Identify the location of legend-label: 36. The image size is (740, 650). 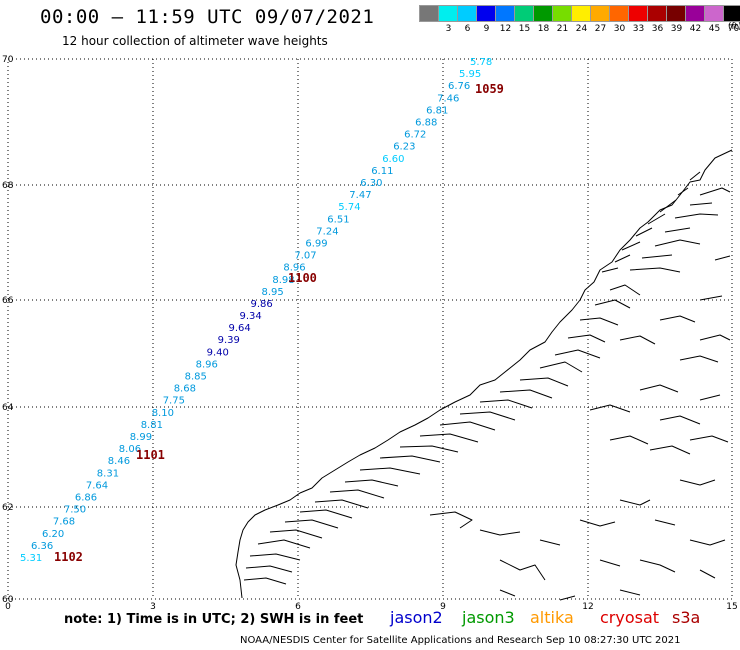
(657, 29).